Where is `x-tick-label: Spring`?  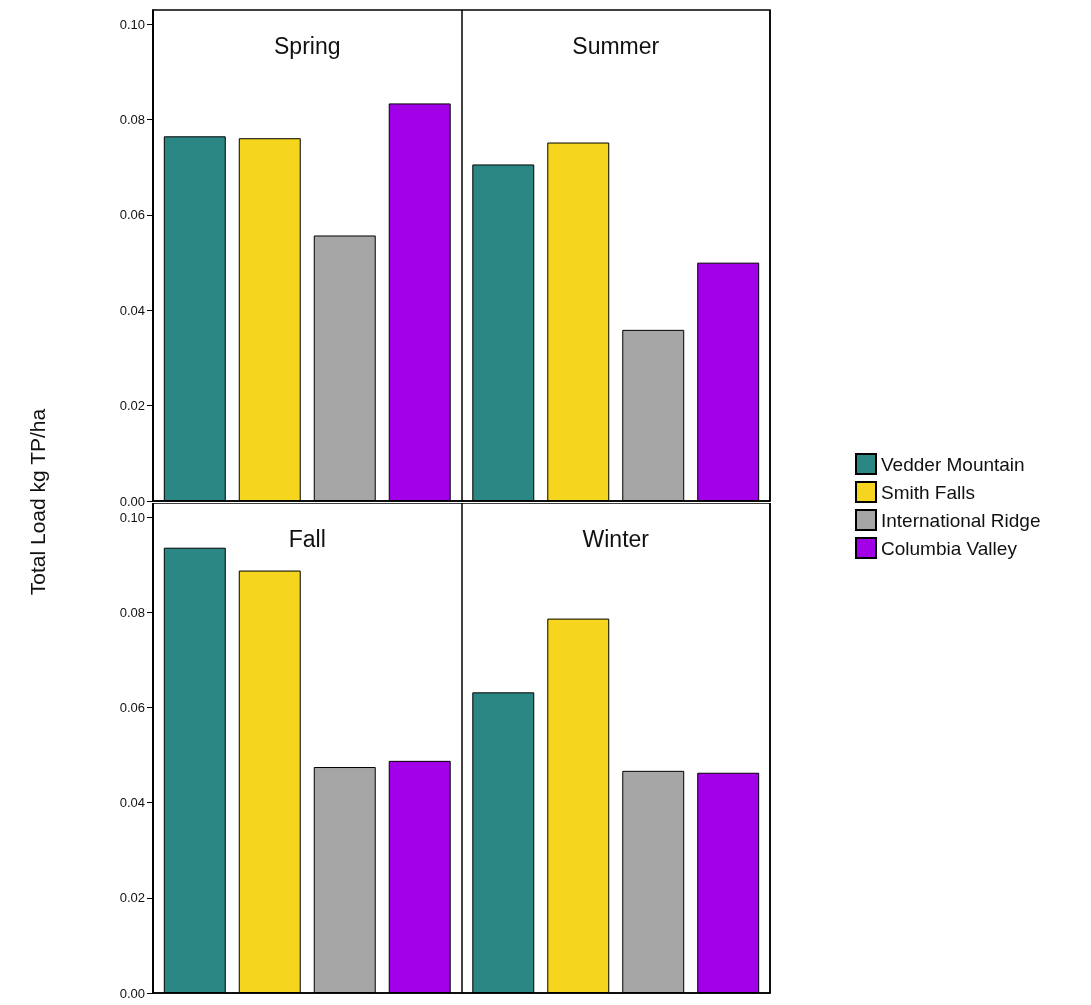
x-tick-label: Spring is located at coordinates (307, 45).